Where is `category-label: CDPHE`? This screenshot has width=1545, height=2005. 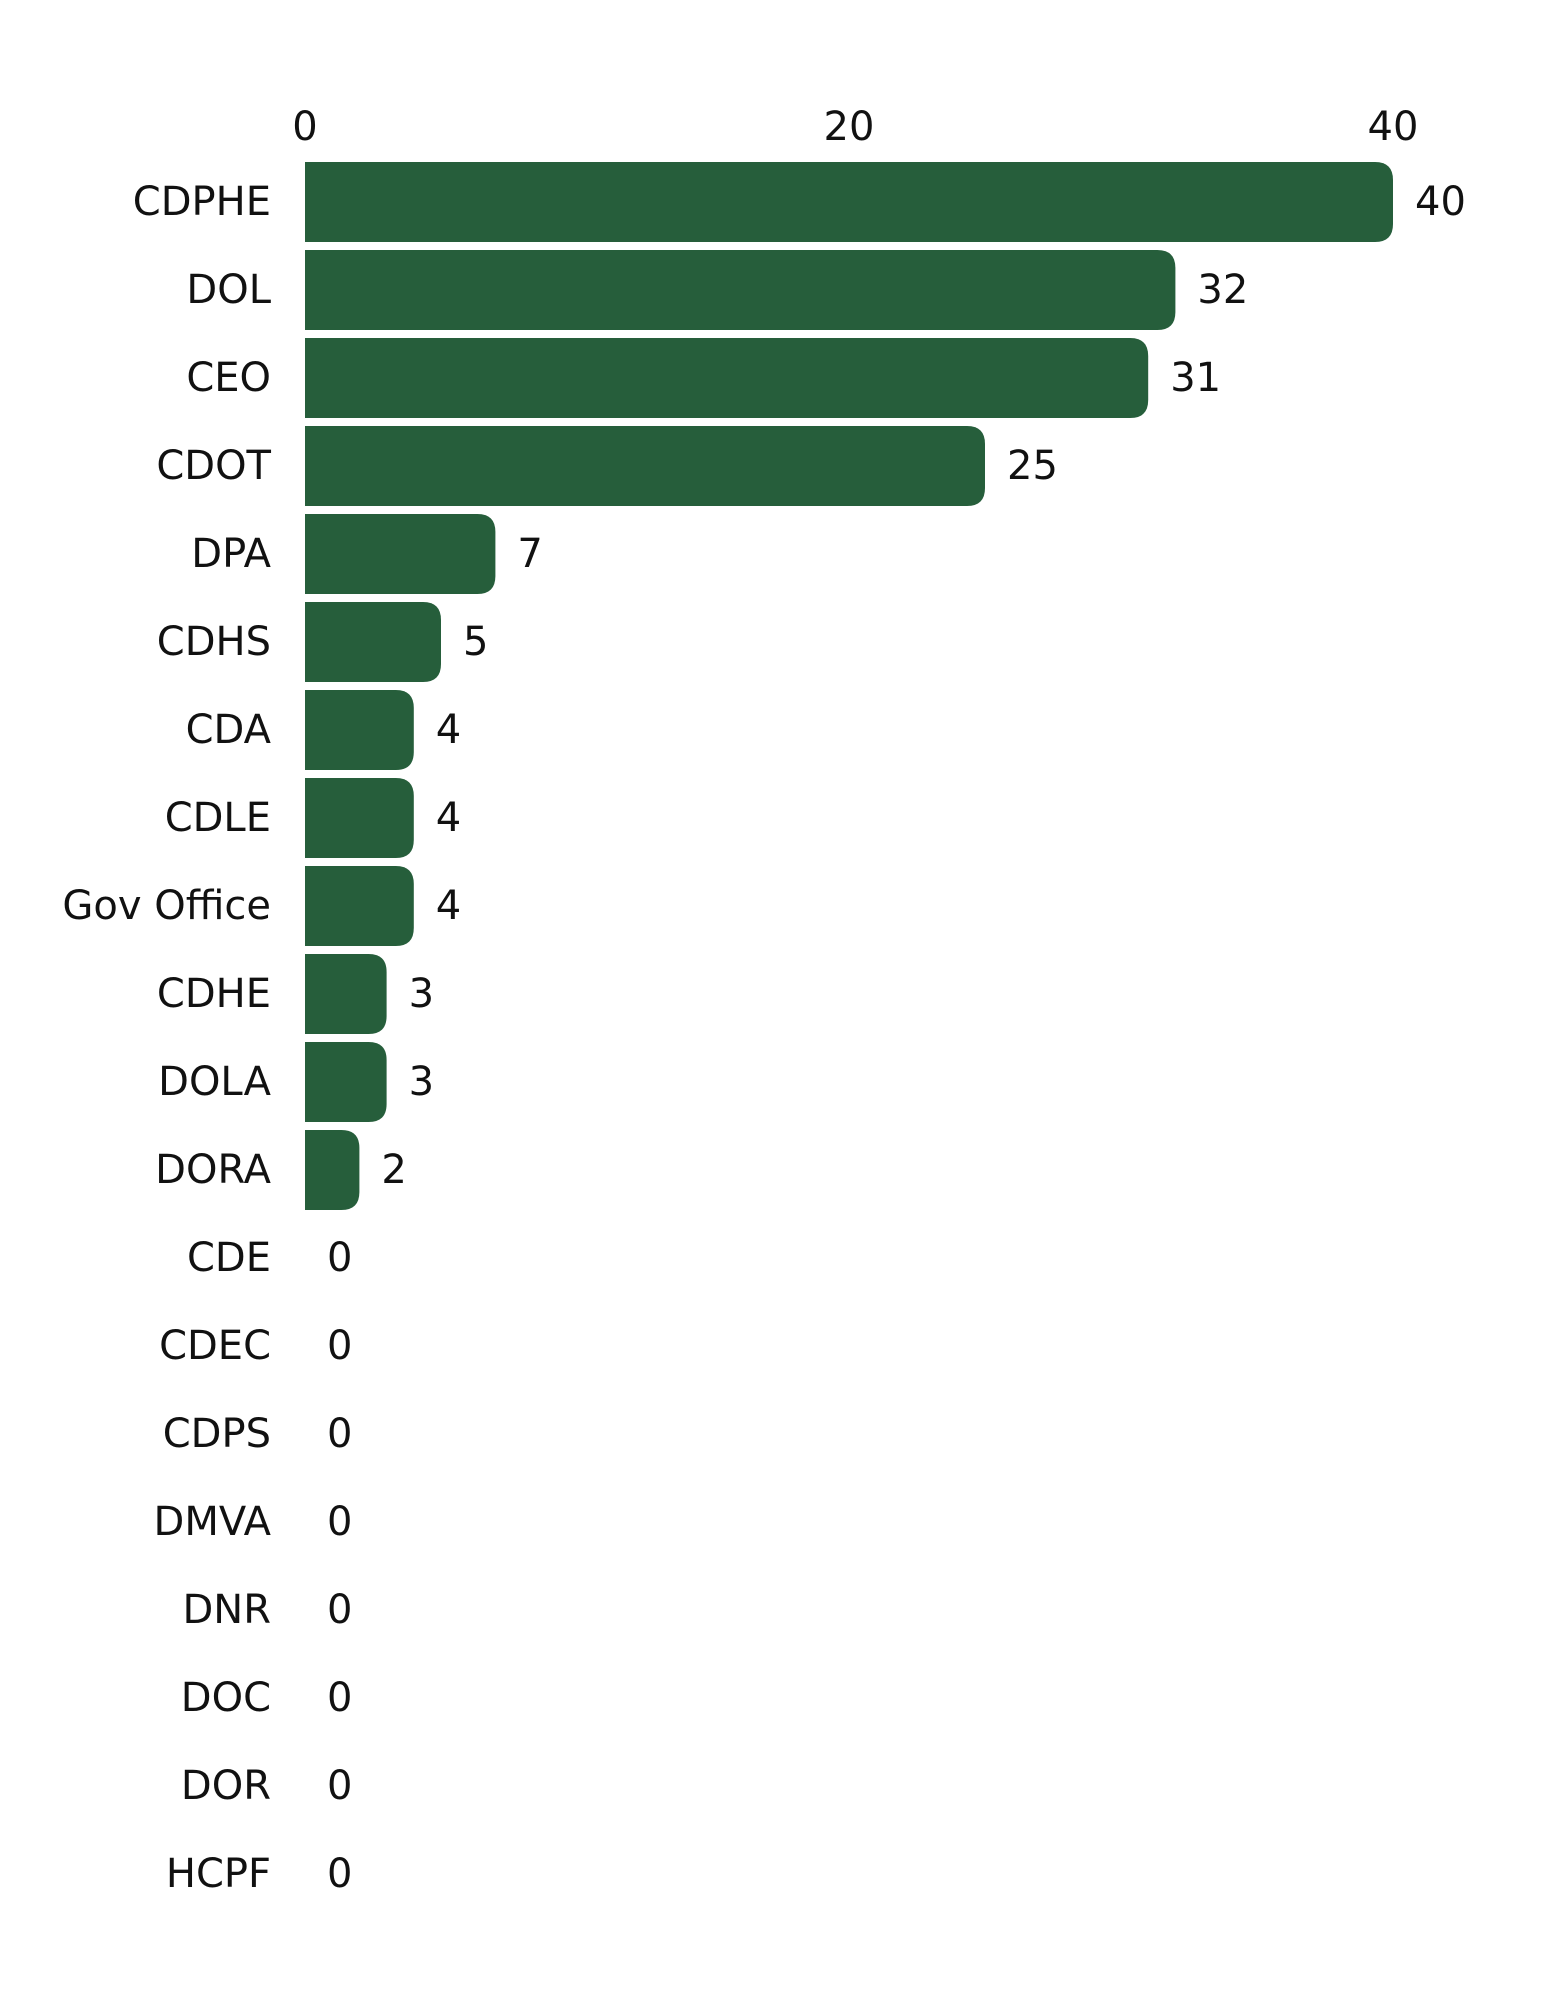
category-label: CDPHE is located at coordinates (202, 202).